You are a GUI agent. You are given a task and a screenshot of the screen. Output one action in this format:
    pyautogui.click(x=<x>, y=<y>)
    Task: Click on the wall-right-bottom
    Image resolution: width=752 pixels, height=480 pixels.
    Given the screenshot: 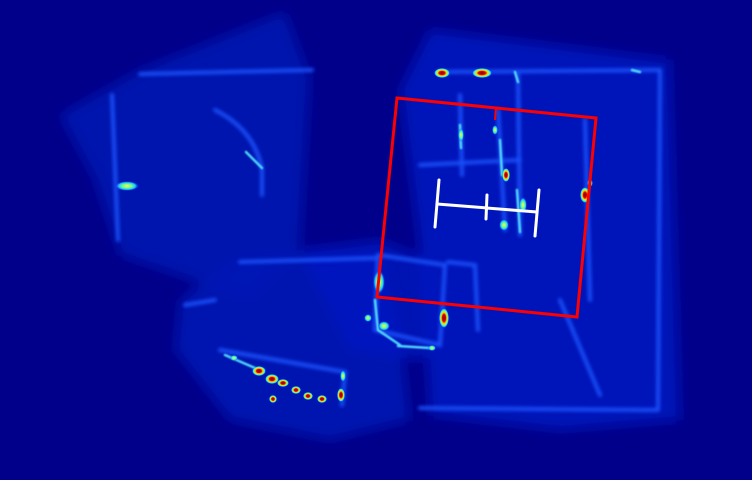 What is the action you would take?
    pyautogui.click(x=537, y=409)
    